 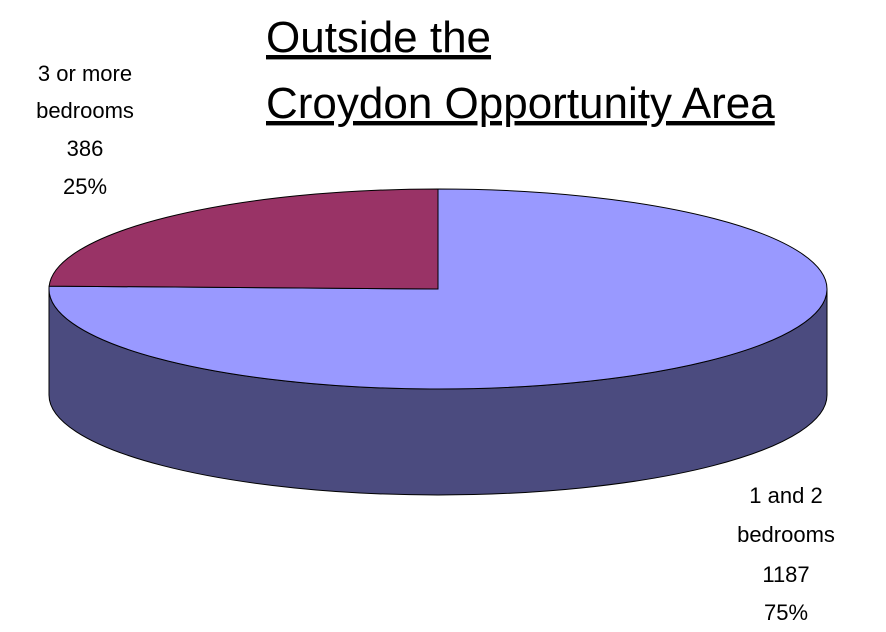 What do you see at coordinates (378, 37) in the screenshot?
I see `chart-title-line-1: Outside the` at bounding box center [378, 37].